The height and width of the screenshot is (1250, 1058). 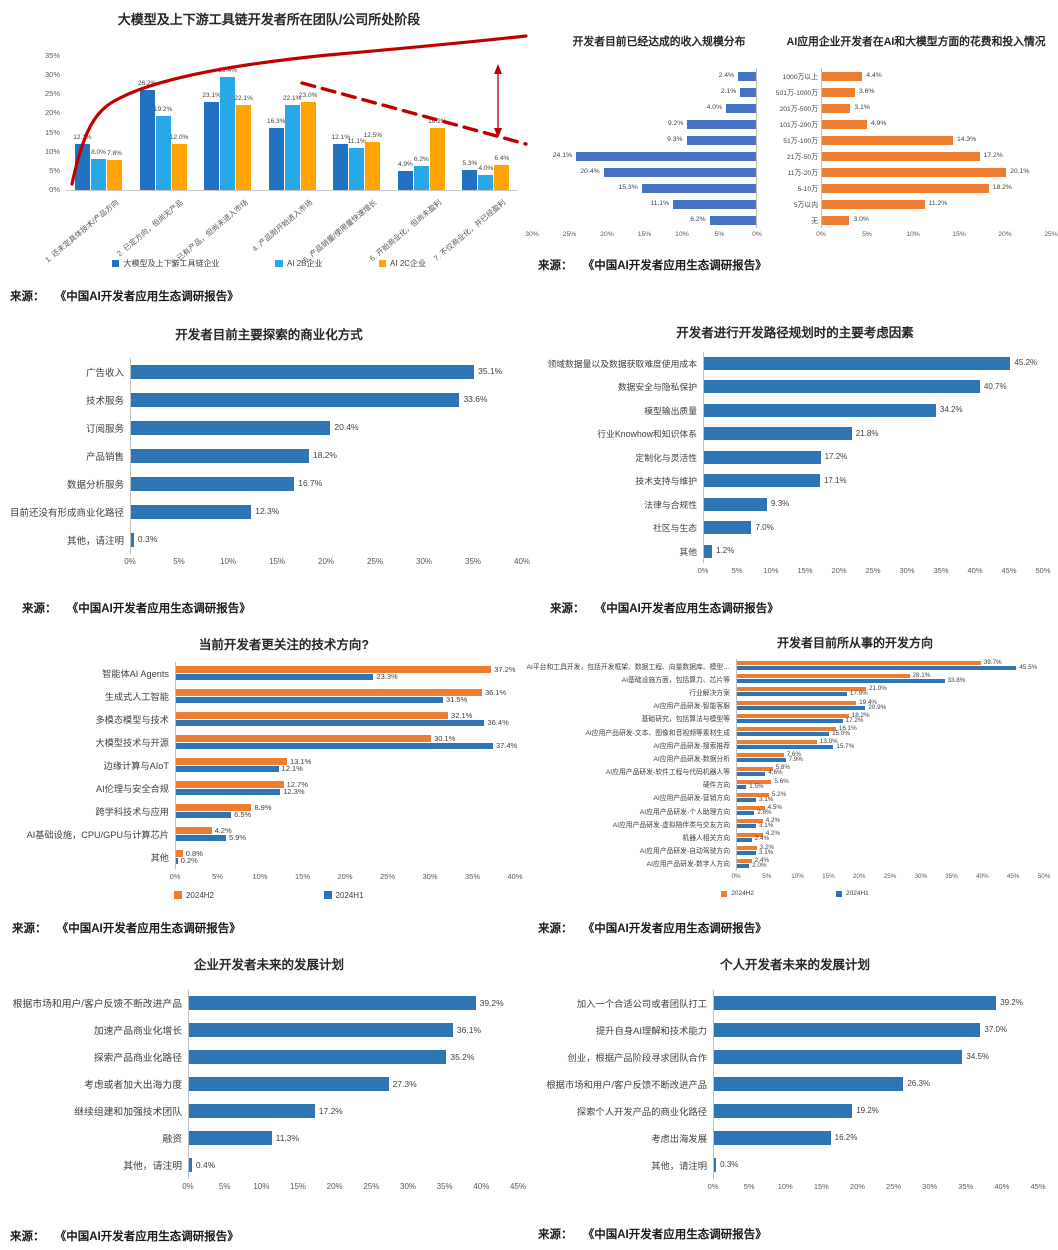 I want to click on value-label: 4.9%, so click(x=878, y=123).